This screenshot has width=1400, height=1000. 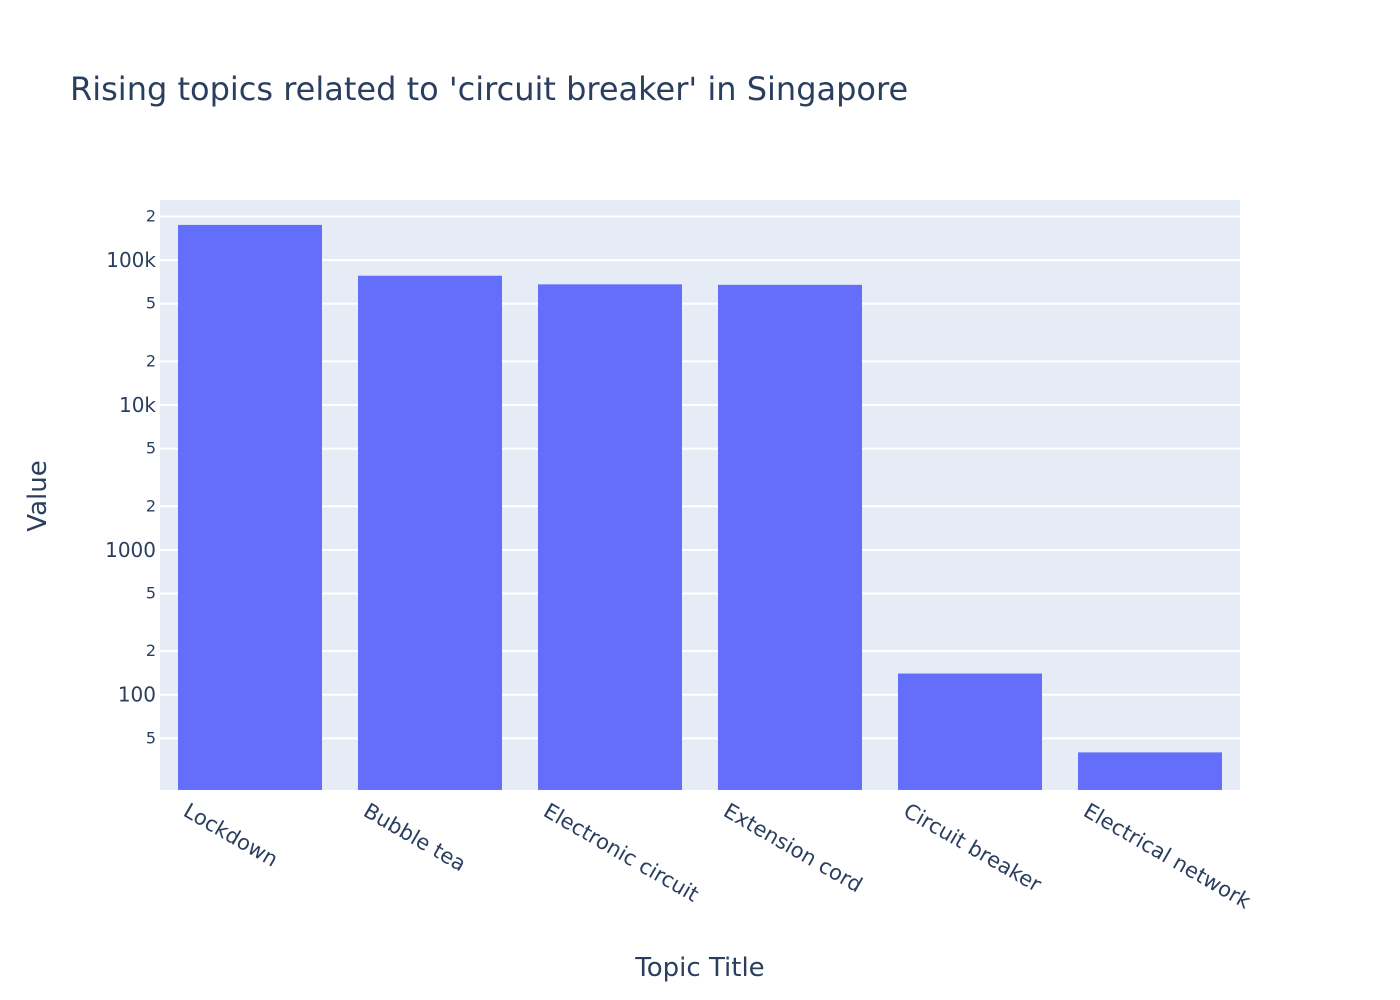 What do you see at coordinates (130, 477) in the screenshot?
I see `y-axis-ticks: 100 1000 10k 100k 5 2 5 2 5 2 5 2` at bounding box center [130, 477].